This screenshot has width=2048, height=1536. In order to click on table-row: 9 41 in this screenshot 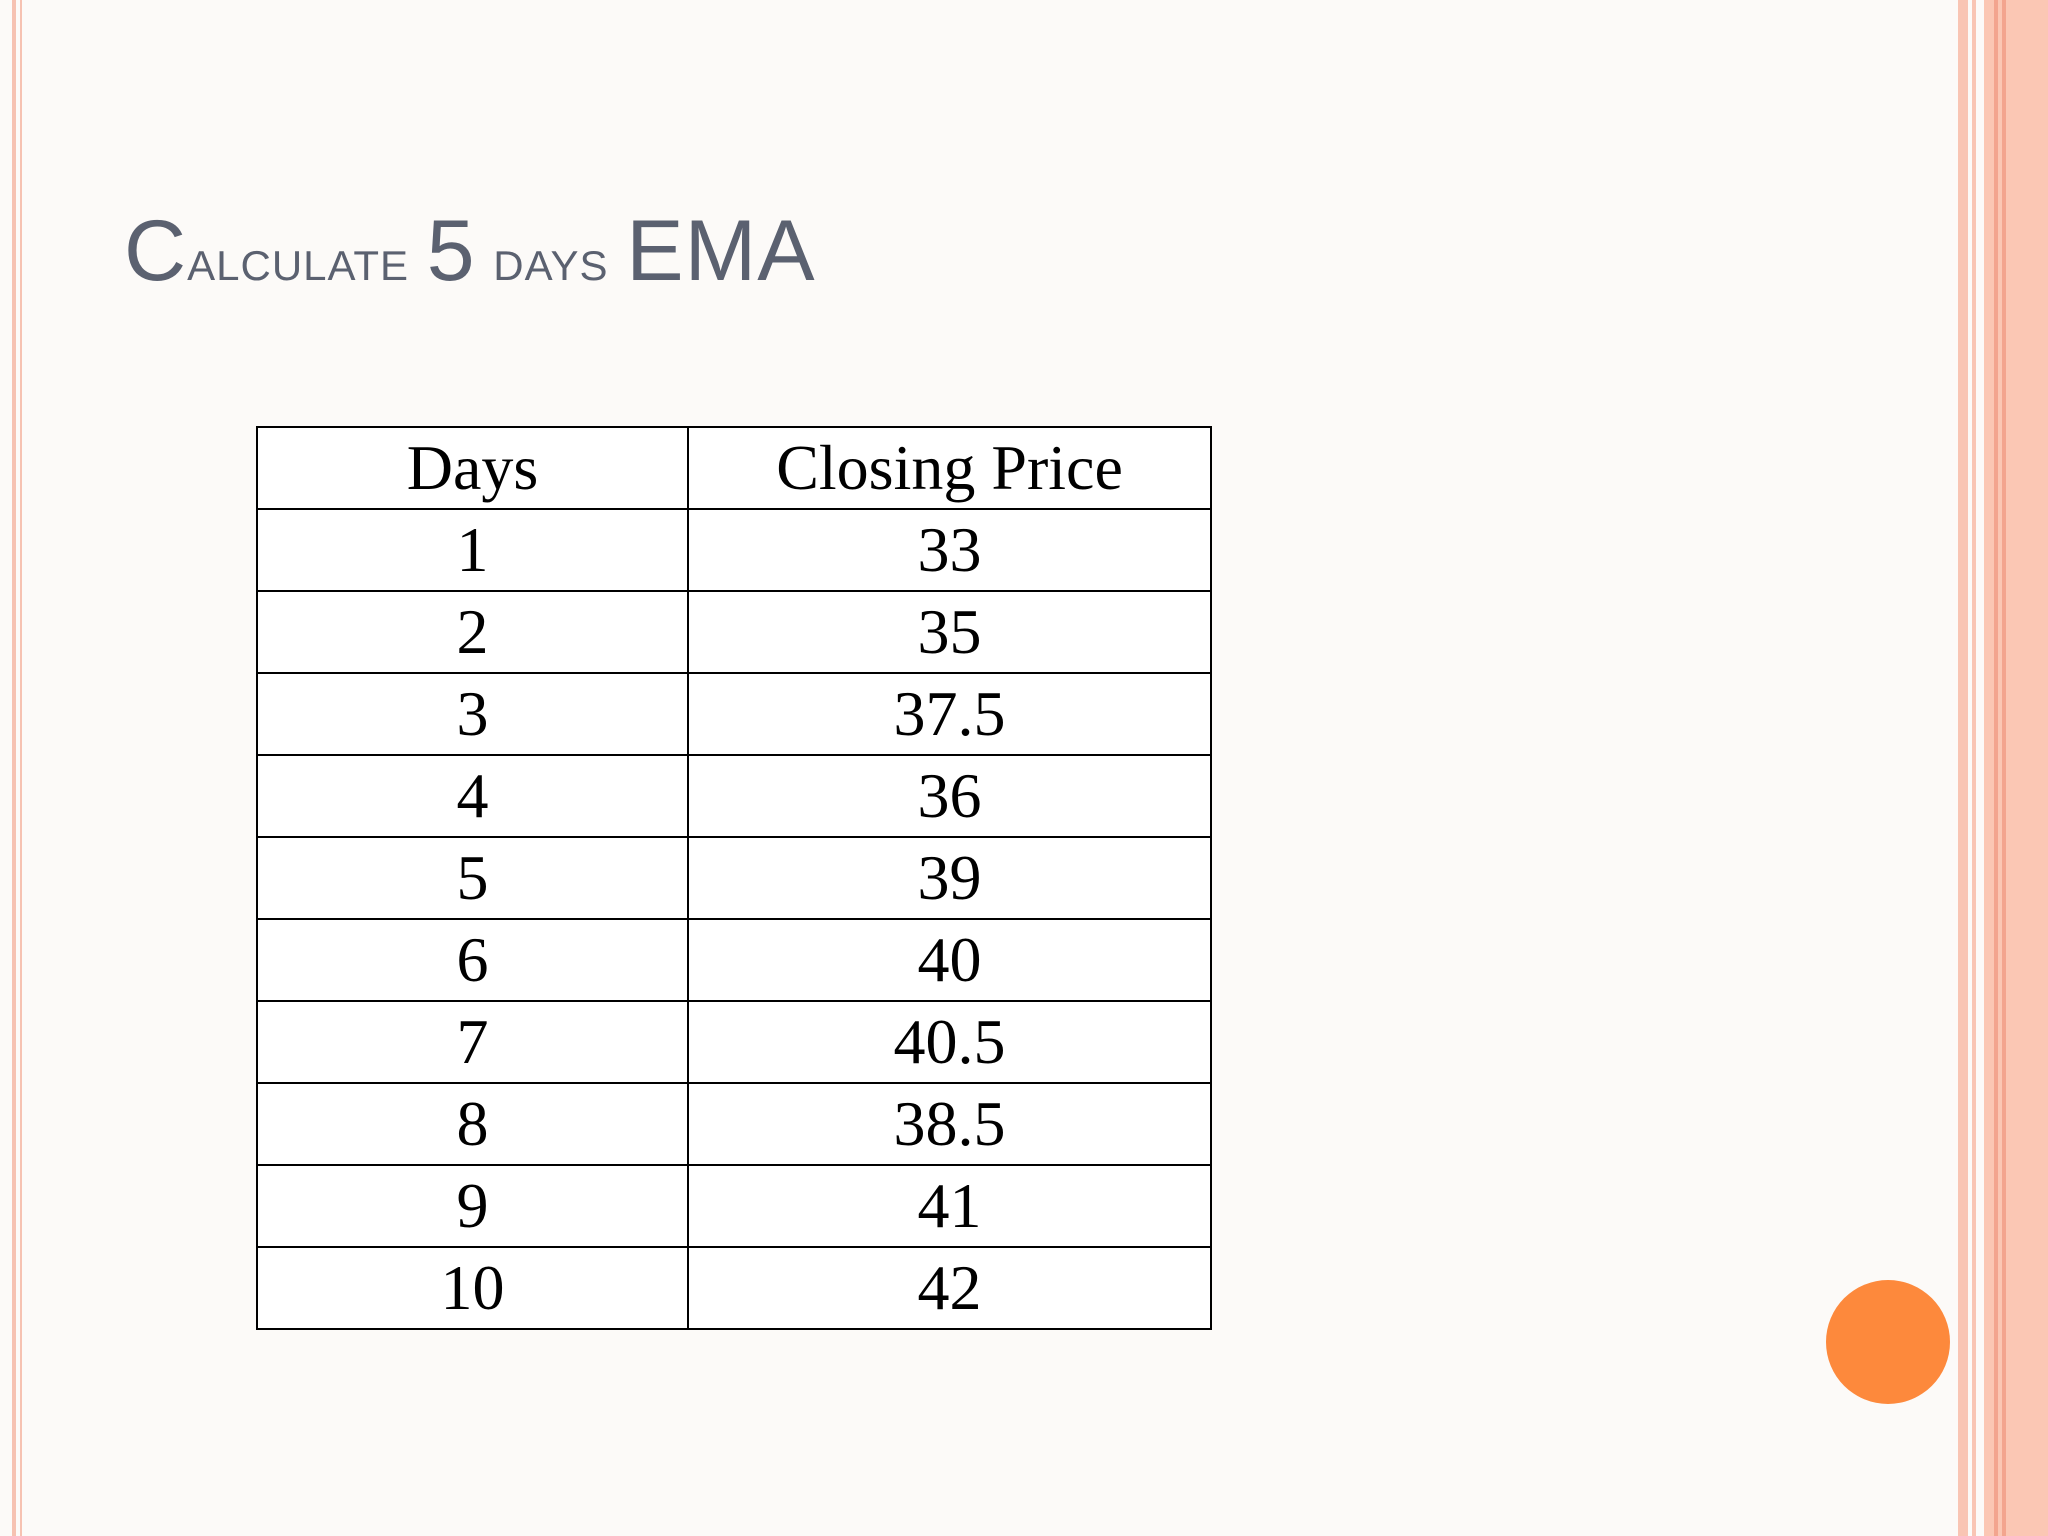, I will do `click(733, 1206)`.